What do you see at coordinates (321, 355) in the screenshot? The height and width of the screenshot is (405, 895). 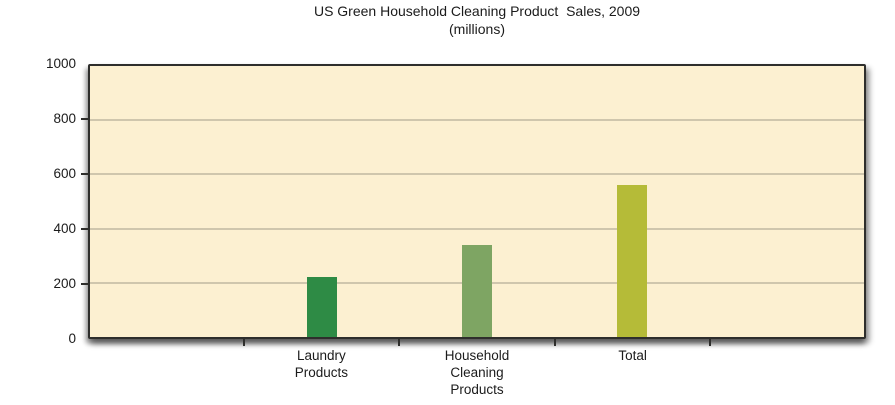 I see `category-label-line: Laundry` at bounding box center [321, 355].